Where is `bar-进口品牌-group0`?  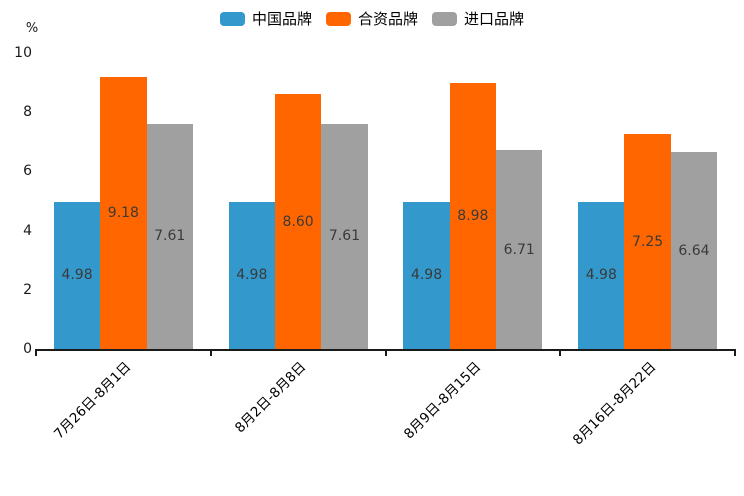 bar-进口品牌-group0 is located at coordinates (169, 236).